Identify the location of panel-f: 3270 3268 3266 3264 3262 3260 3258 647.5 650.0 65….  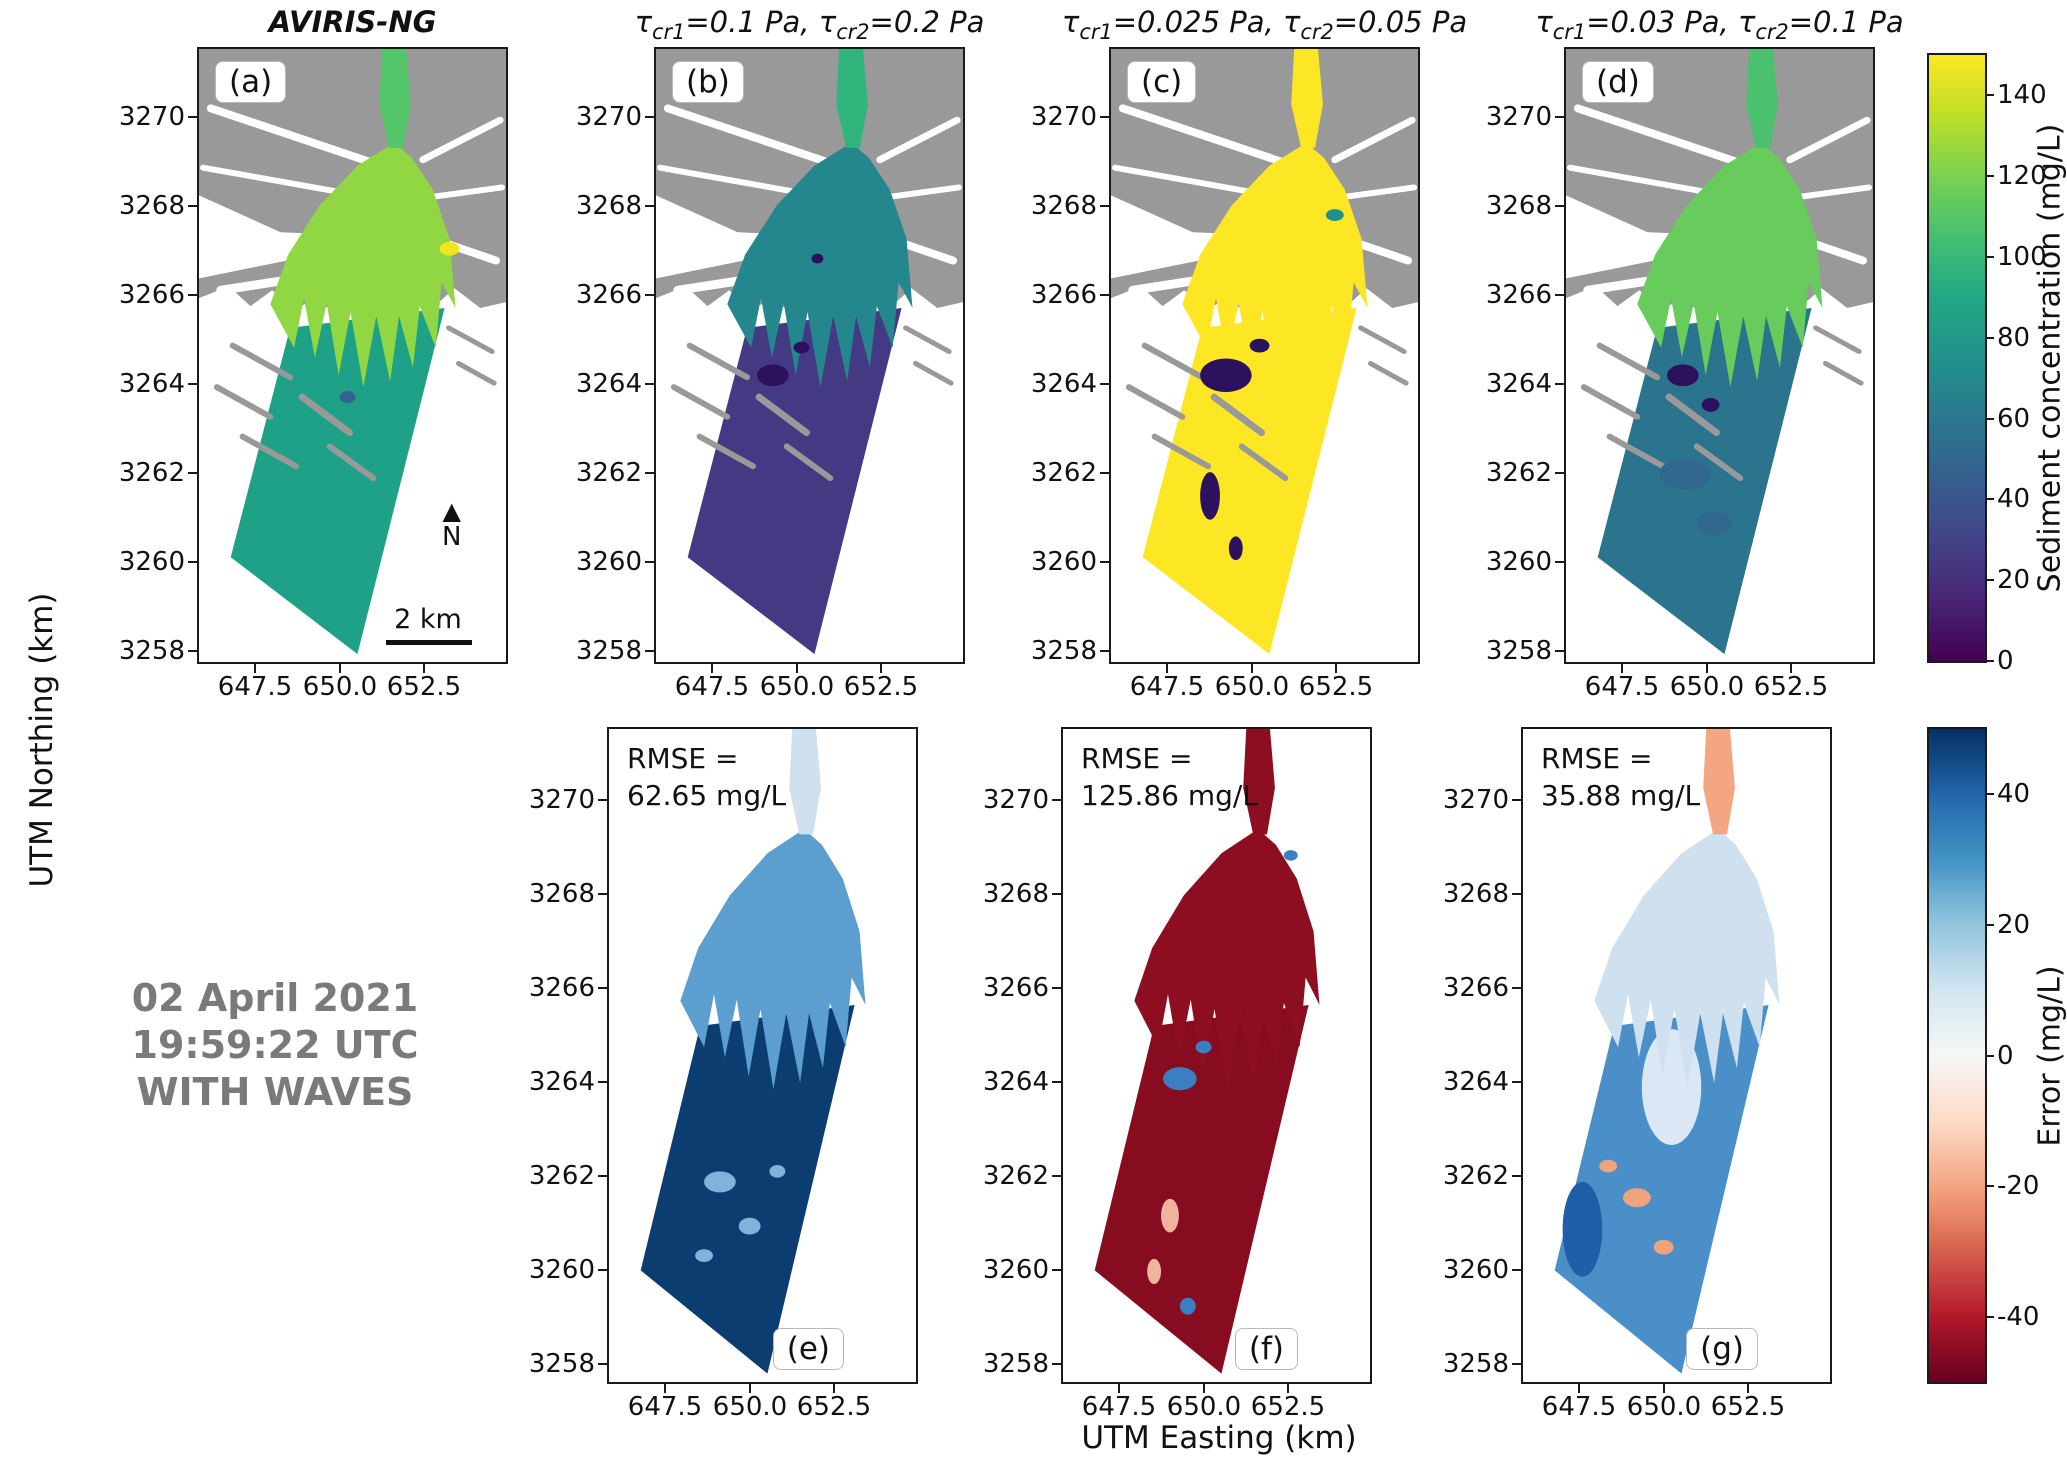
(1177, 1074).